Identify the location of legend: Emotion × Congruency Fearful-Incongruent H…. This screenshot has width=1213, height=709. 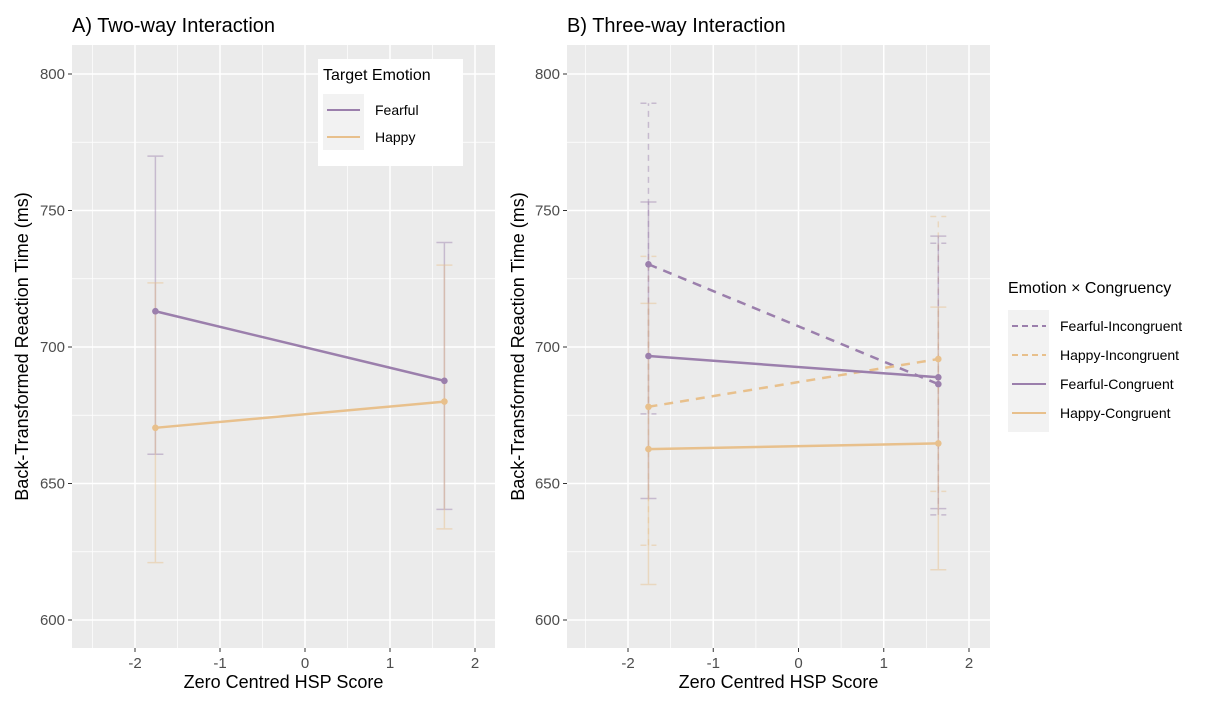
(1095, 356).